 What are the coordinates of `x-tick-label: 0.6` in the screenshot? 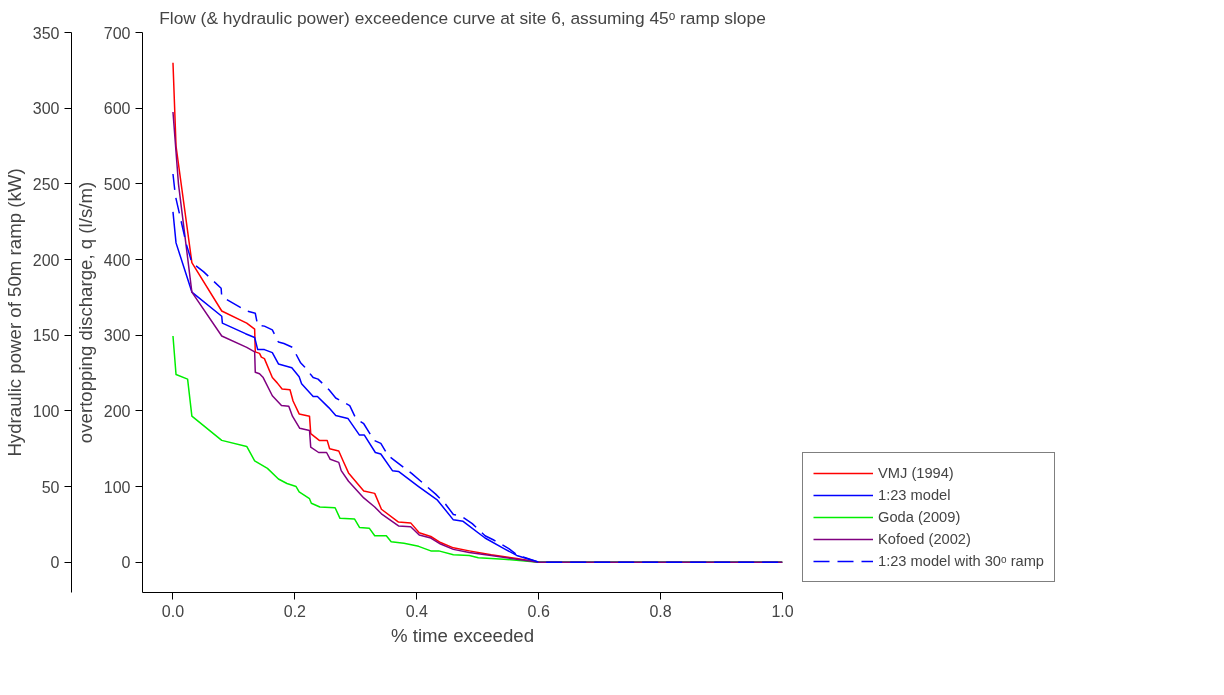 It's located at (538, 611).